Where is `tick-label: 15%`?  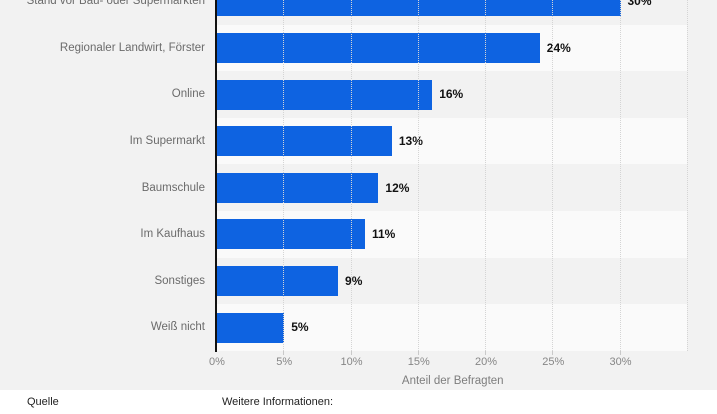 tick-label: 15% is located at coordinates (418, 362).